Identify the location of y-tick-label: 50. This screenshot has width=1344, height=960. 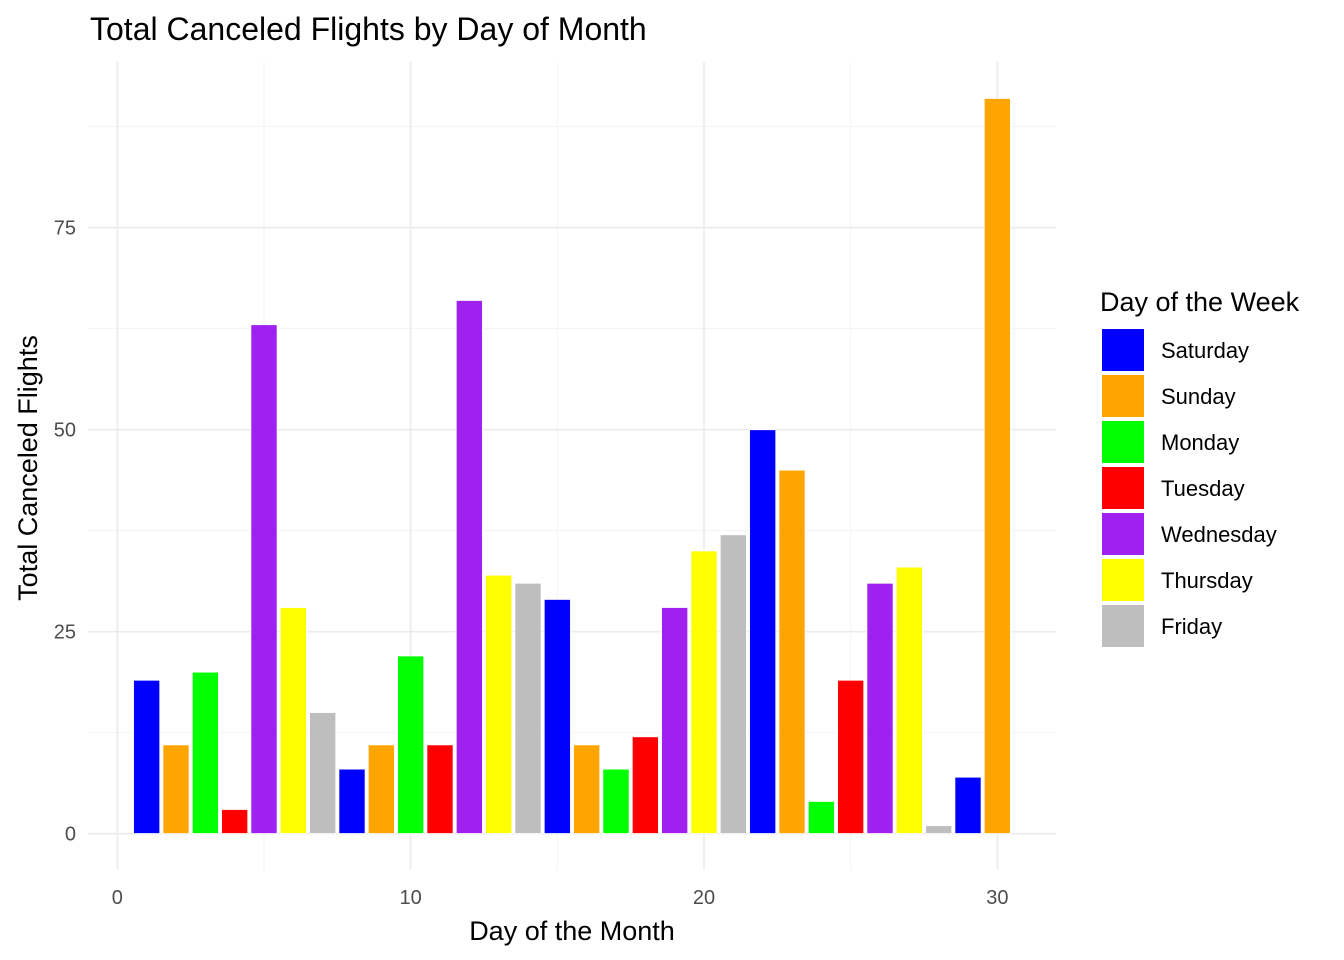
(65, 431).